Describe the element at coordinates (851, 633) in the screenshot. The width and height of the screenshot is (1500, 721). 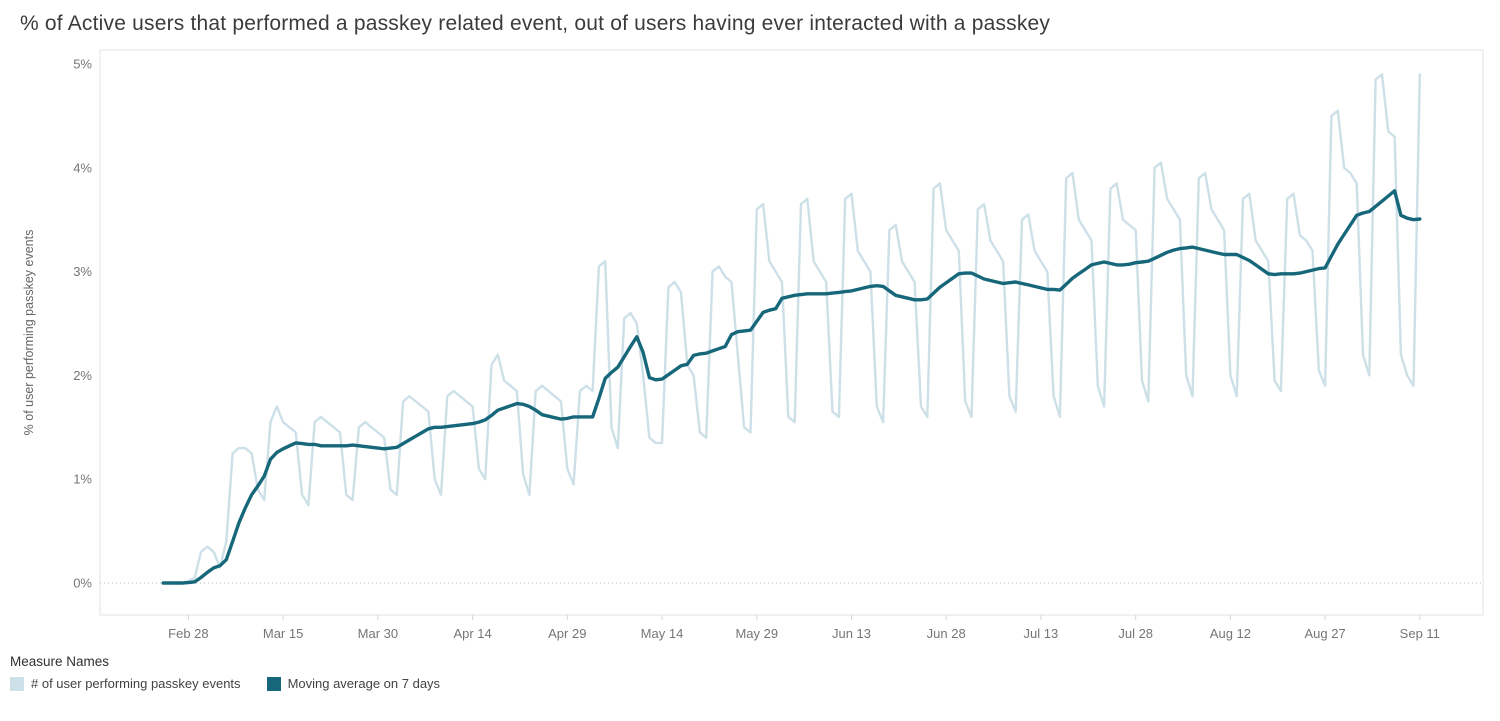
I see `x-tick-label: Jun 13` at that location.